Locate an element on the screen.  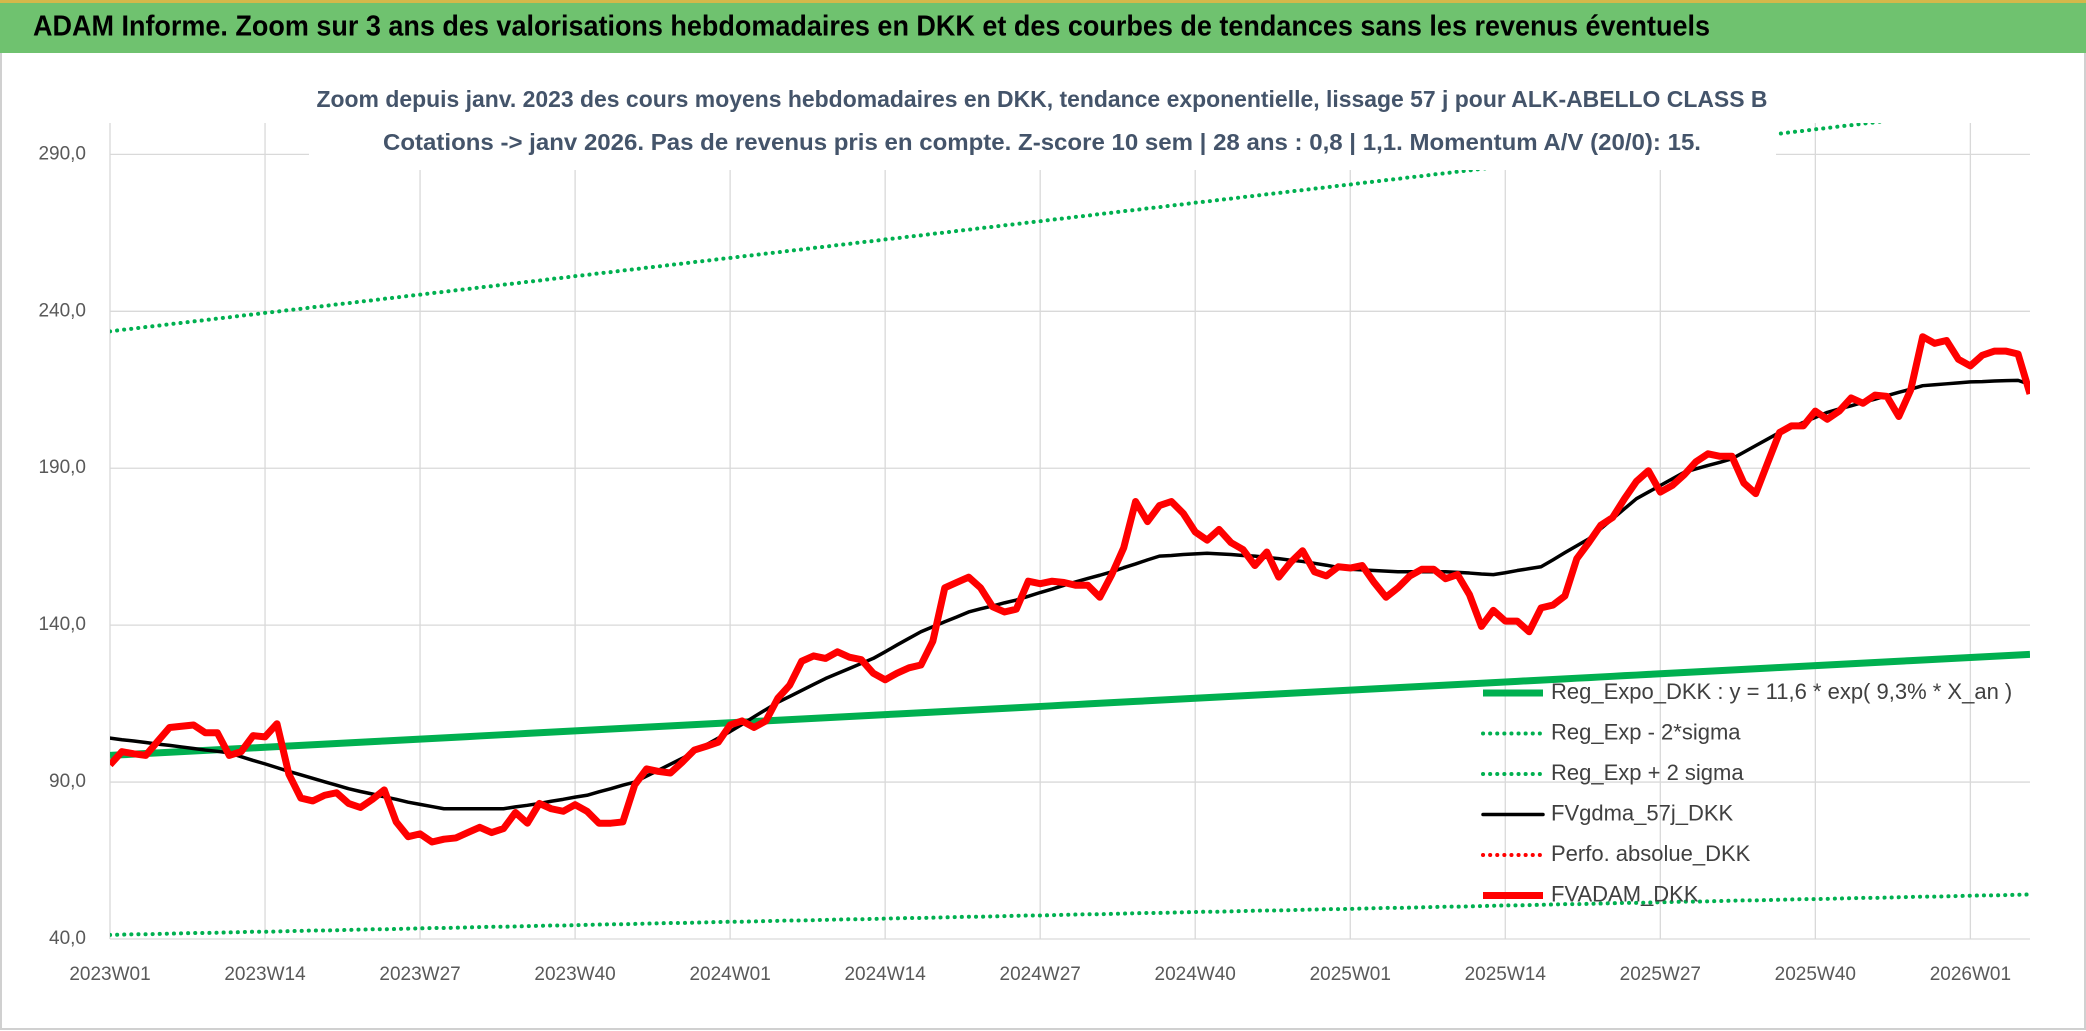
x-tick-label: 2025W14 is located at coordinates (1506, 974).